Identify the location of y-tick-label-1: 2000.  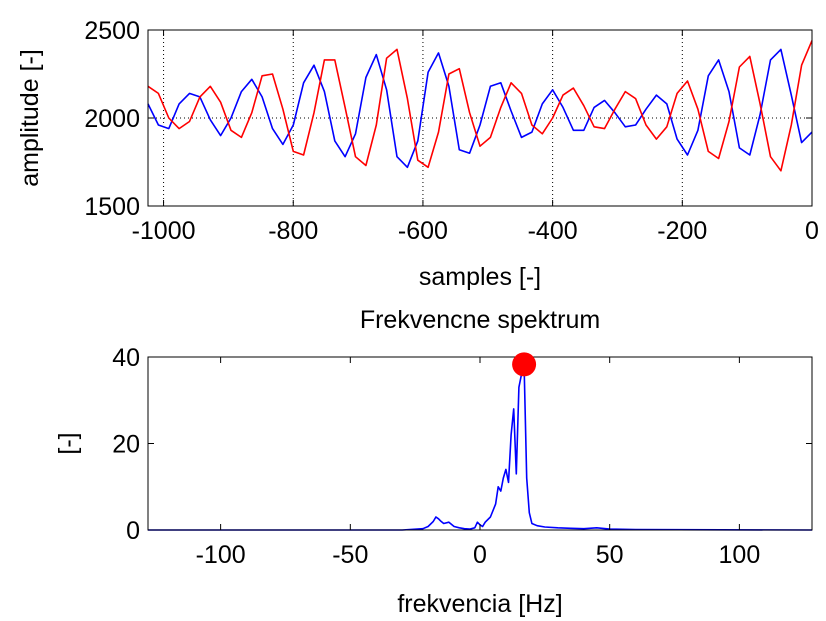
(112, 119).